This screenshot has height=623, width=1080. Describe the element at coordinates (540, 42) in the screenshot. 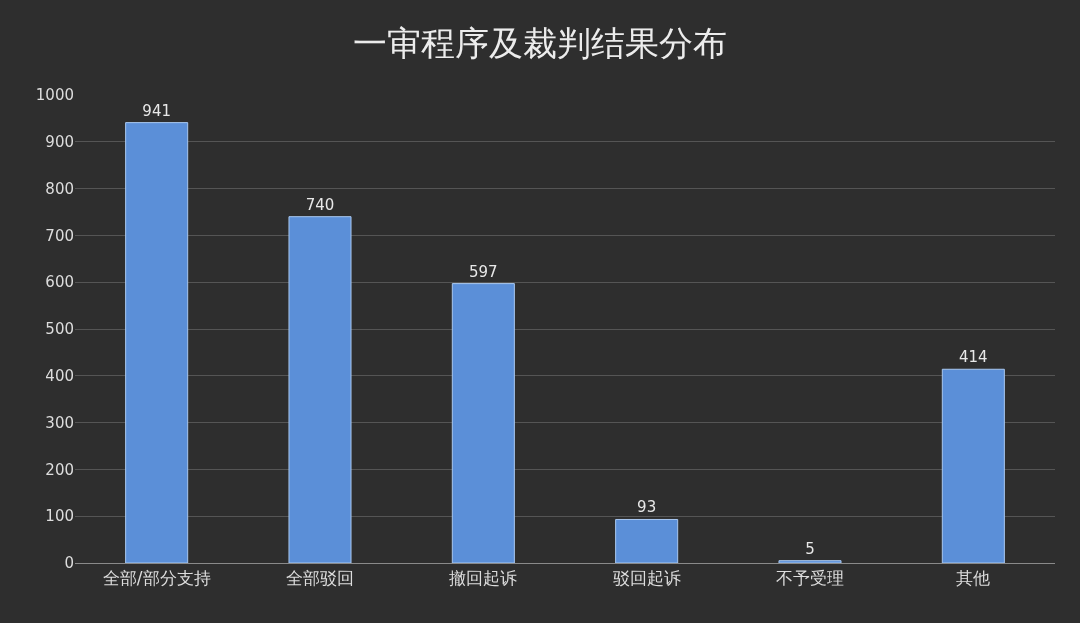

I see `chart-title: 一审程序及裁判结果分布` at that location.